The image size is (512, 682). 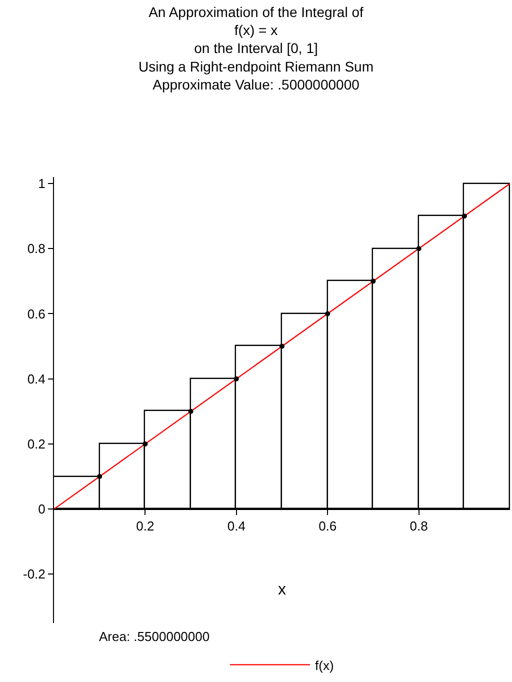 What do you see at coordinates (36, 444) in the screenshot?
I see `y-tick-label: 0.2` at bounding box center [36, 444].